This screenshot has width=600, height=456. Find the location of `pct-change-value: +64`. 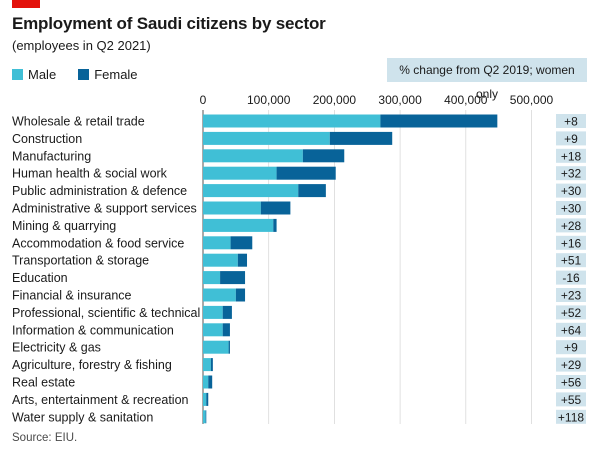

pct-change-value: +64 is located at coordinates (571, 330).